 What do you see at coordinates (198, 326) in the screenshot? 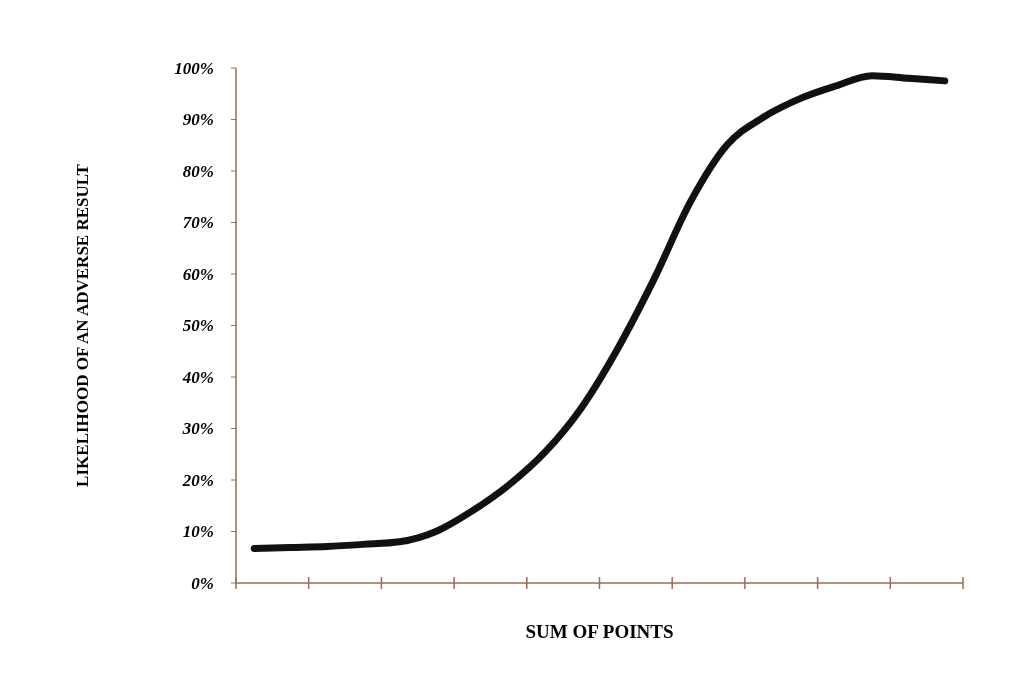
I see `y-tick-label: 50%` at bounding box center [198, 326].